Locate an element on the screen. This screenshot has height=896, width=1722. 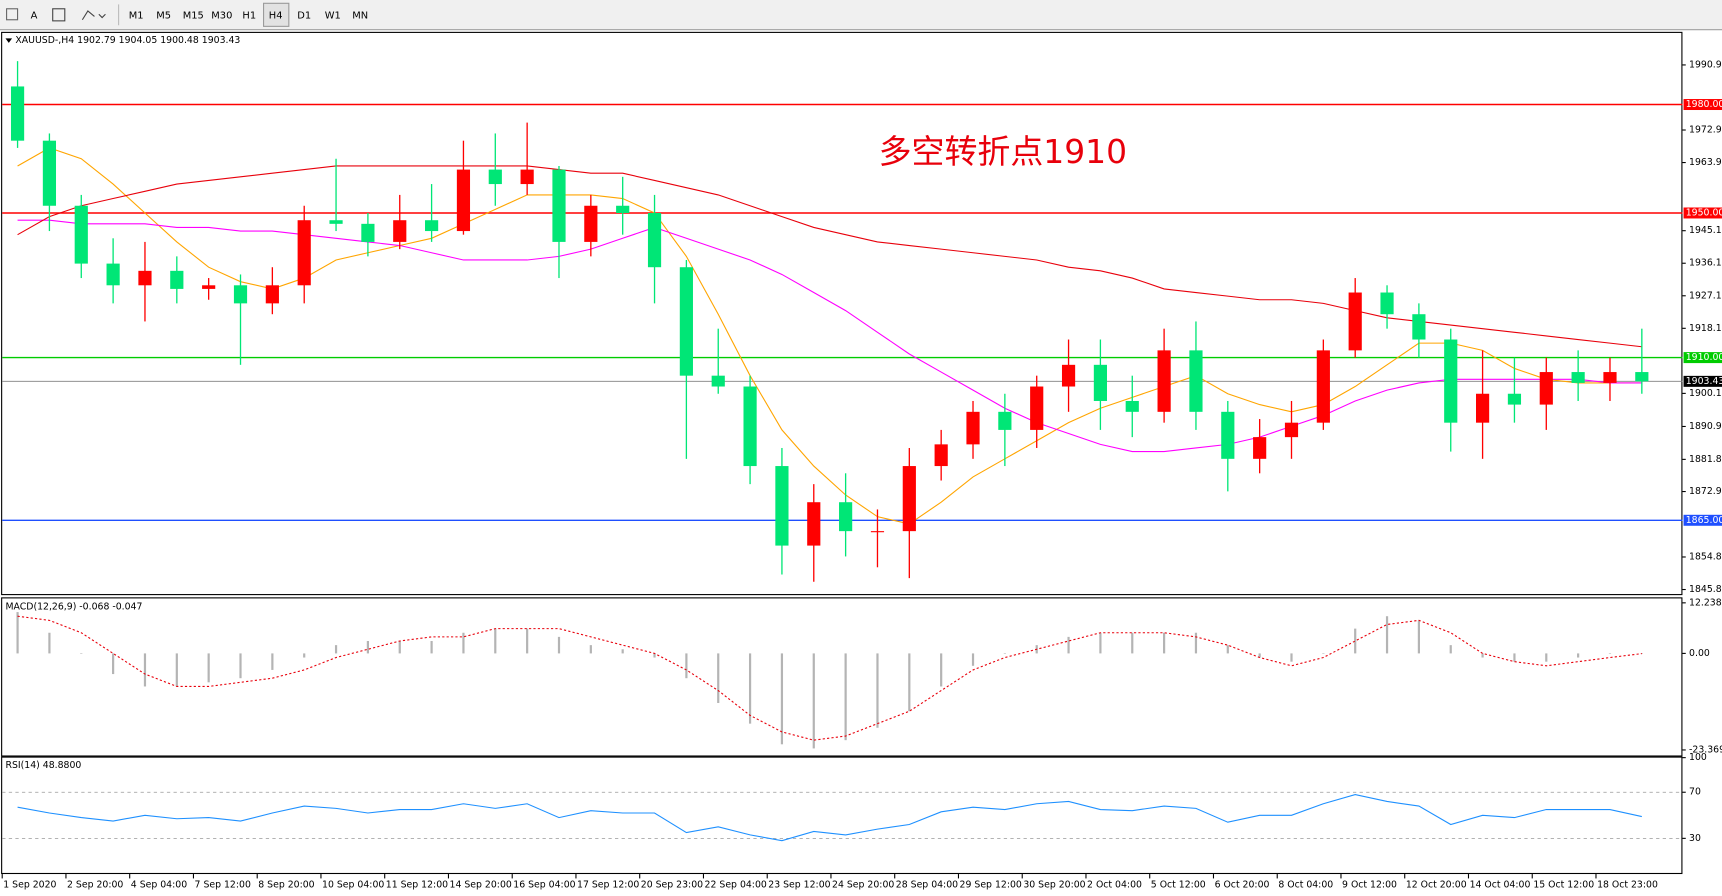
x-tick-label: 24 Sep 20:00 is located at coordinates (863, 885).